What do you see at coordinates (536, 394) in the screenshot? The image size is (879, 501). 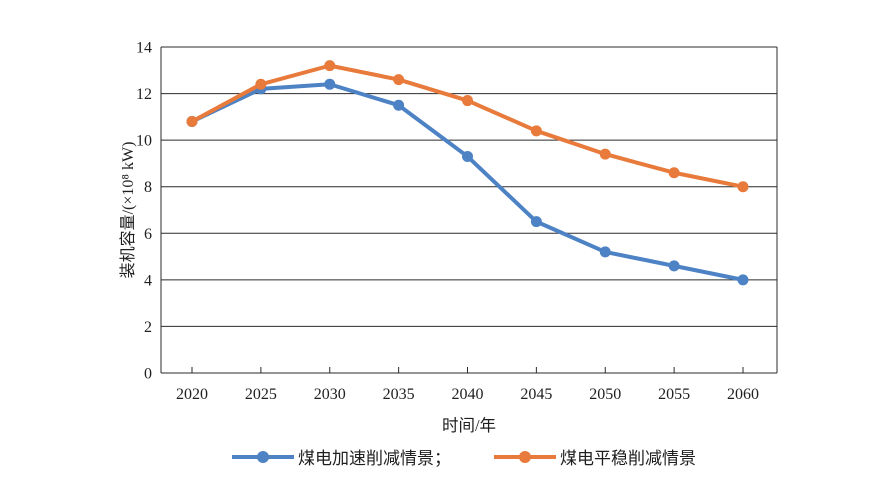 I see `x-tick-label: 2045` at bounding box center [536, 394].